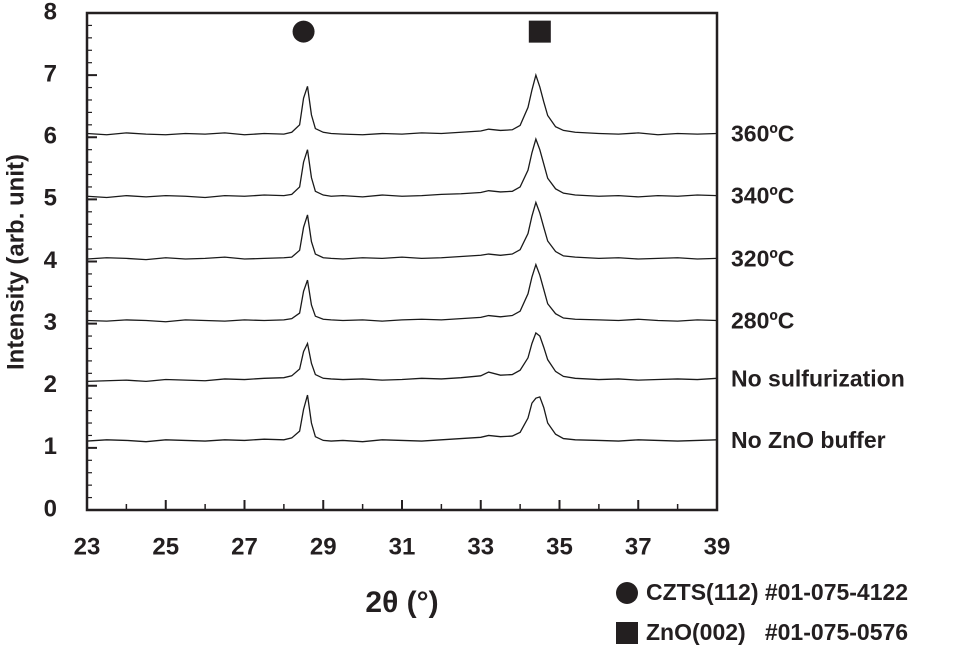 The image size is (974, 648). I want to click on y-tick-label: 1, so click(50, 446).